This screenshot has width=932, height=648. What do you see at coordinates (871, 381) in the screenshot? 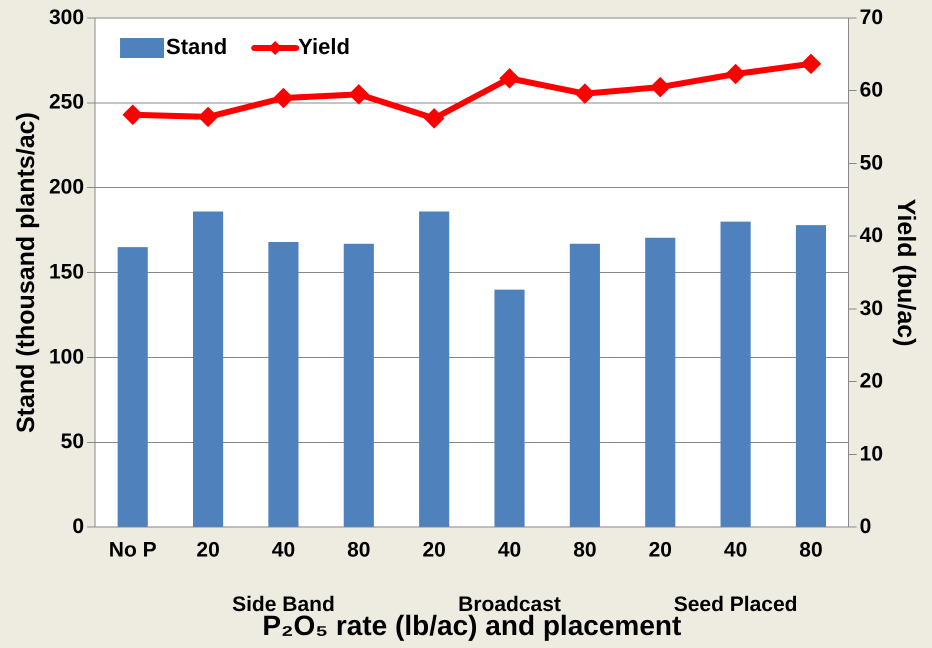
I see `y2-tick-label: 20` at bounding box center [871, 381].